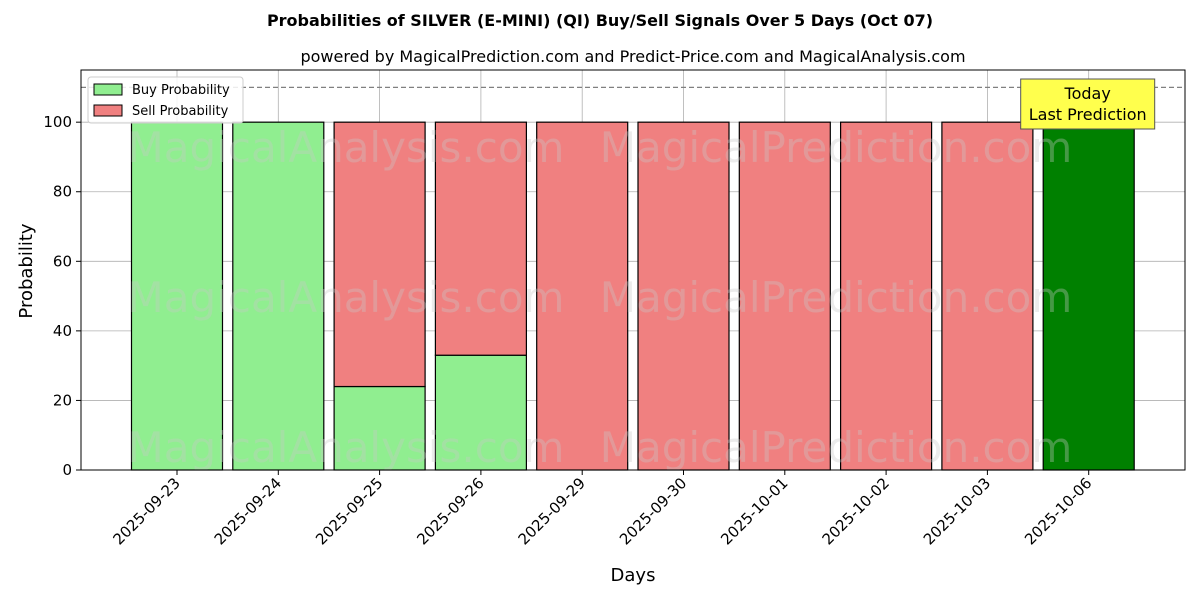 The image size is (1200, 600). Describe the element at coordinates (62, 261) in the screenshot. I see `y-tick-label: 60` at that location.